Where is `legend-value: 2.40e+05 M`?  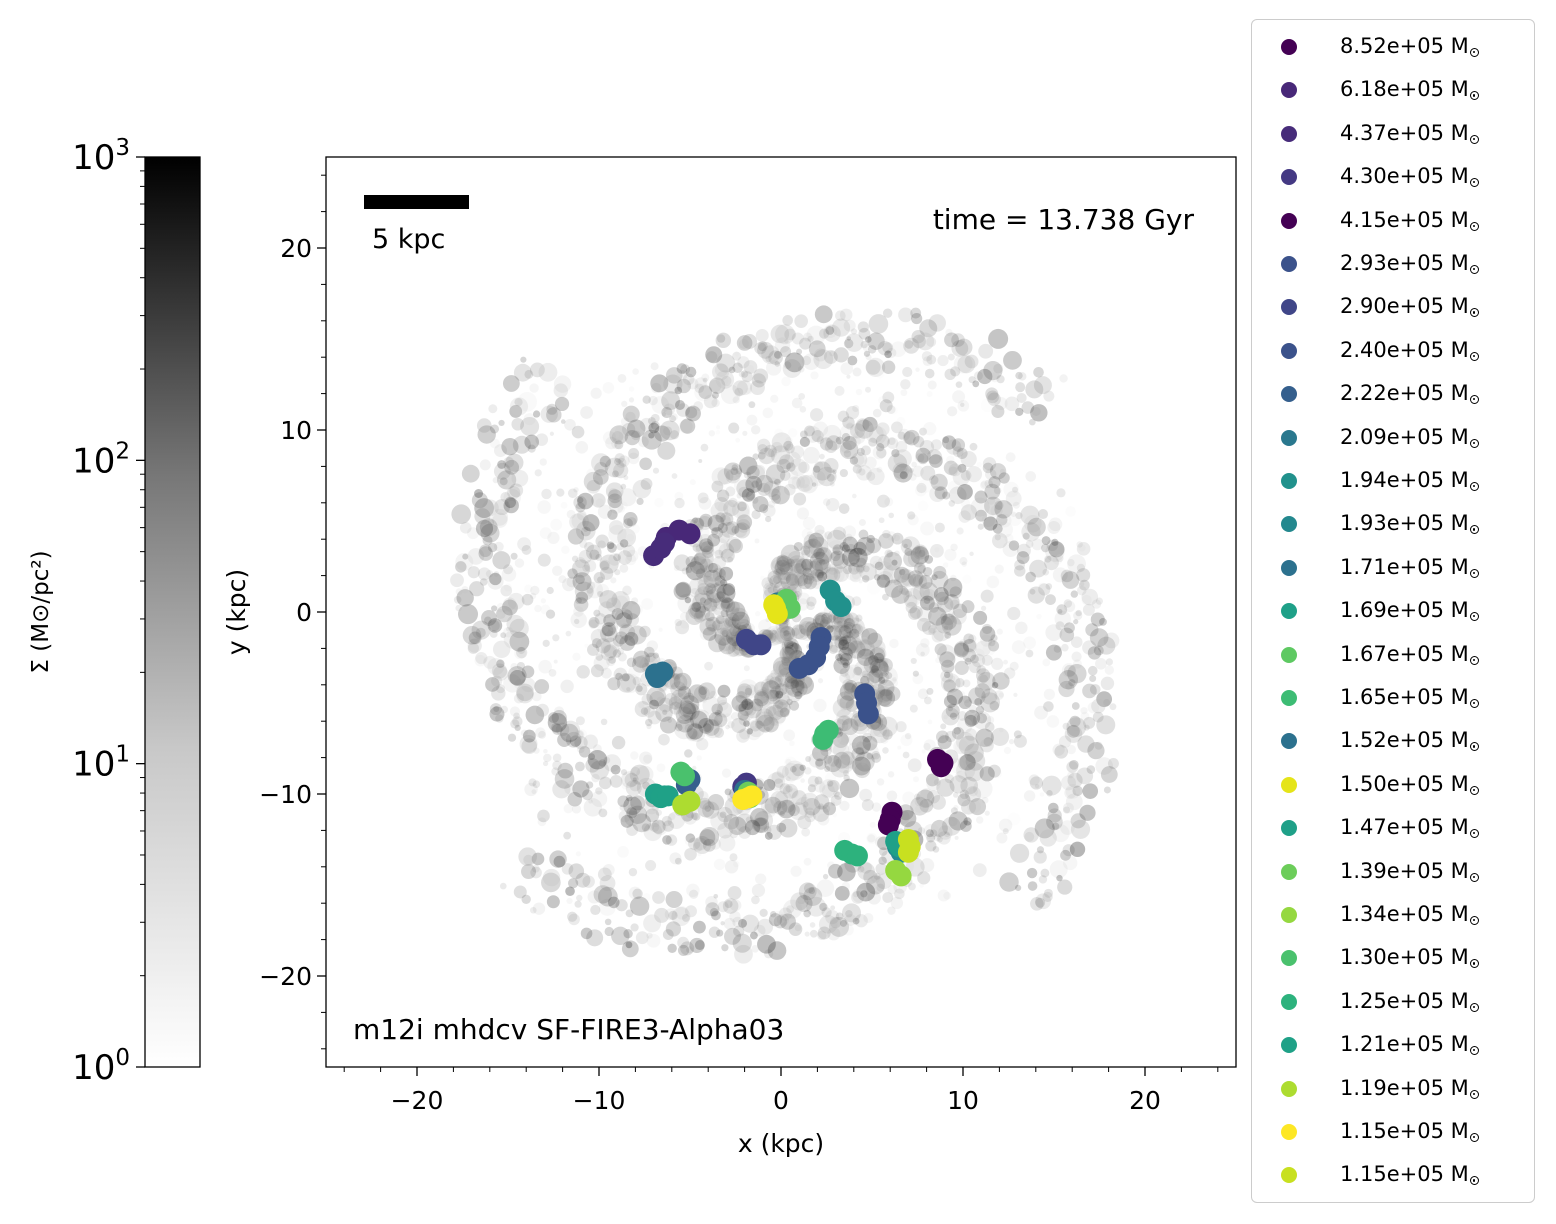 legend-value: 2.40e+05 M is located at coordinates (1404, 349).